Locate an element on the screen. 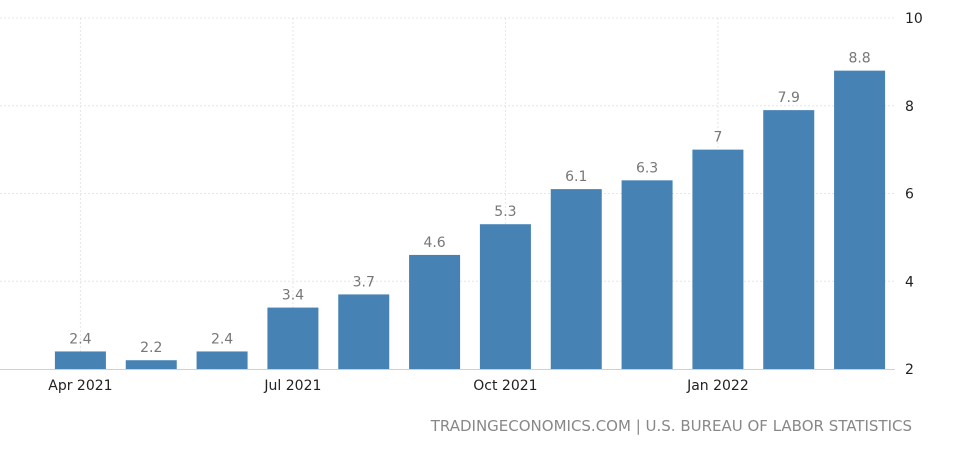 This screenshot has width=975, height=449. y-tick-label: 2 is located at coordinates (909, 370).